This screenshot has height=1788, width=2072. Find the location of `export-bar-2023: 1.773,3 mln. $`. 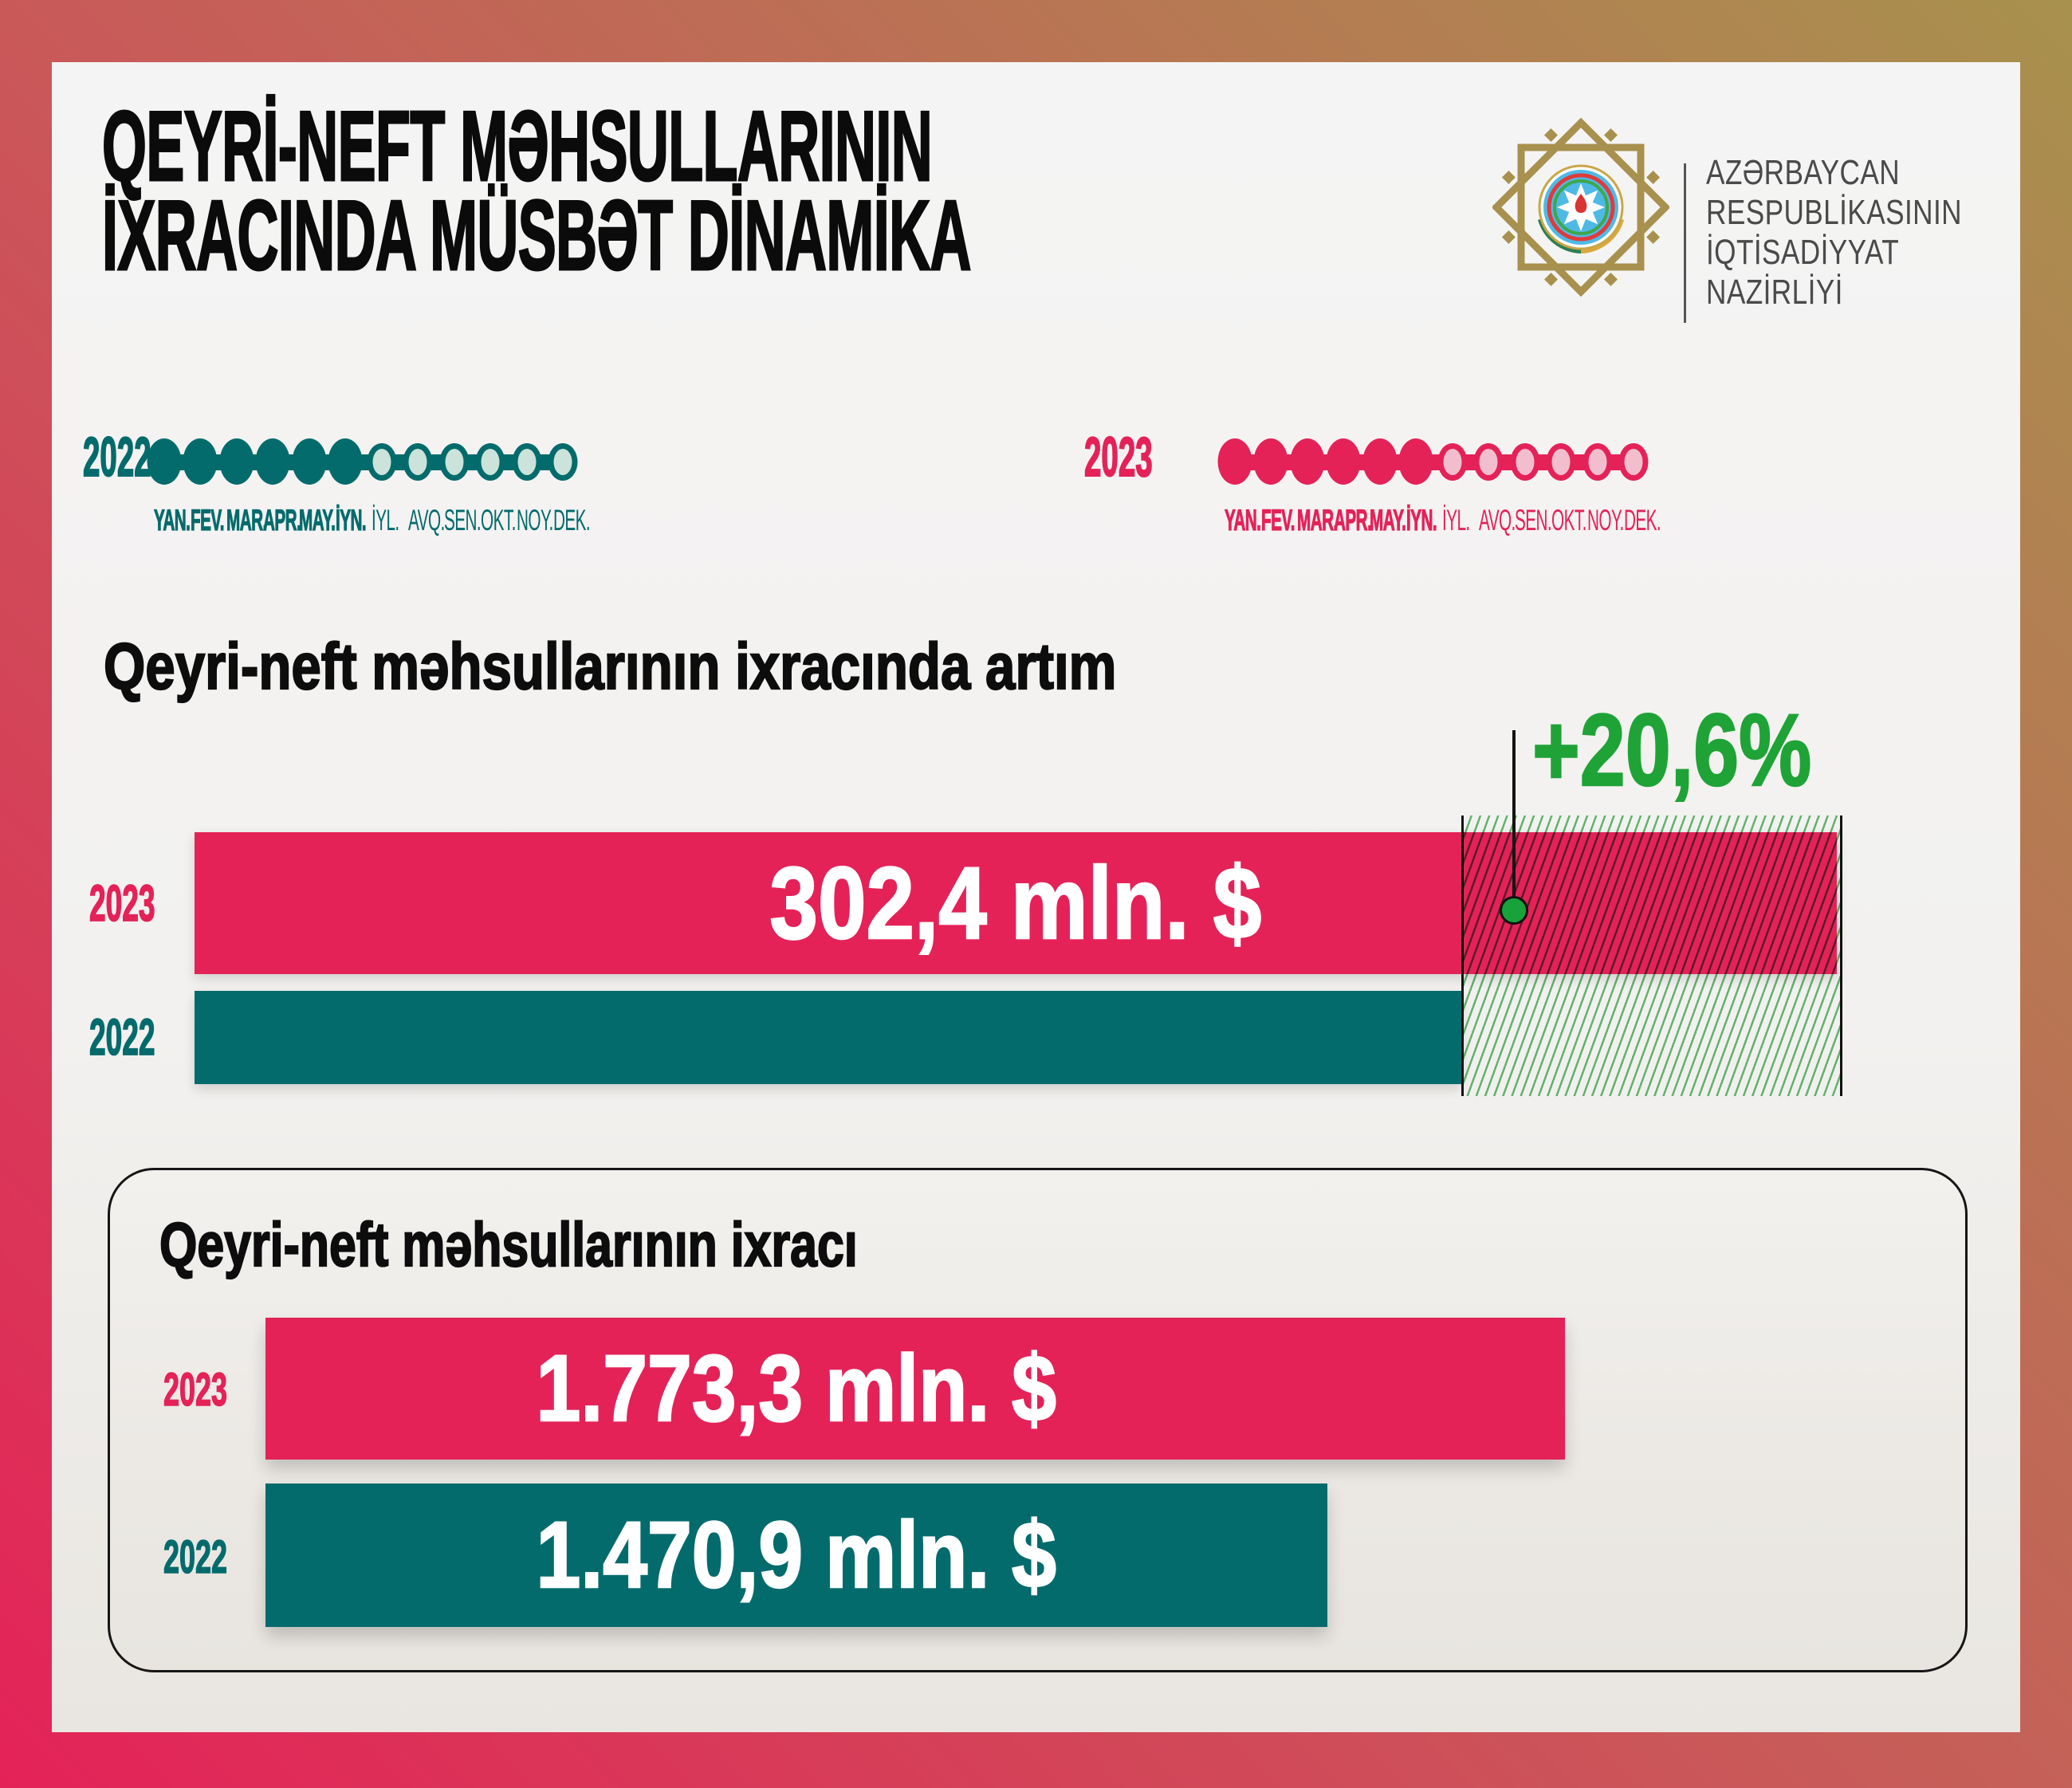

export-bar-2023: 1.773,3 mln. $ is located at coordinates (915, 1389).